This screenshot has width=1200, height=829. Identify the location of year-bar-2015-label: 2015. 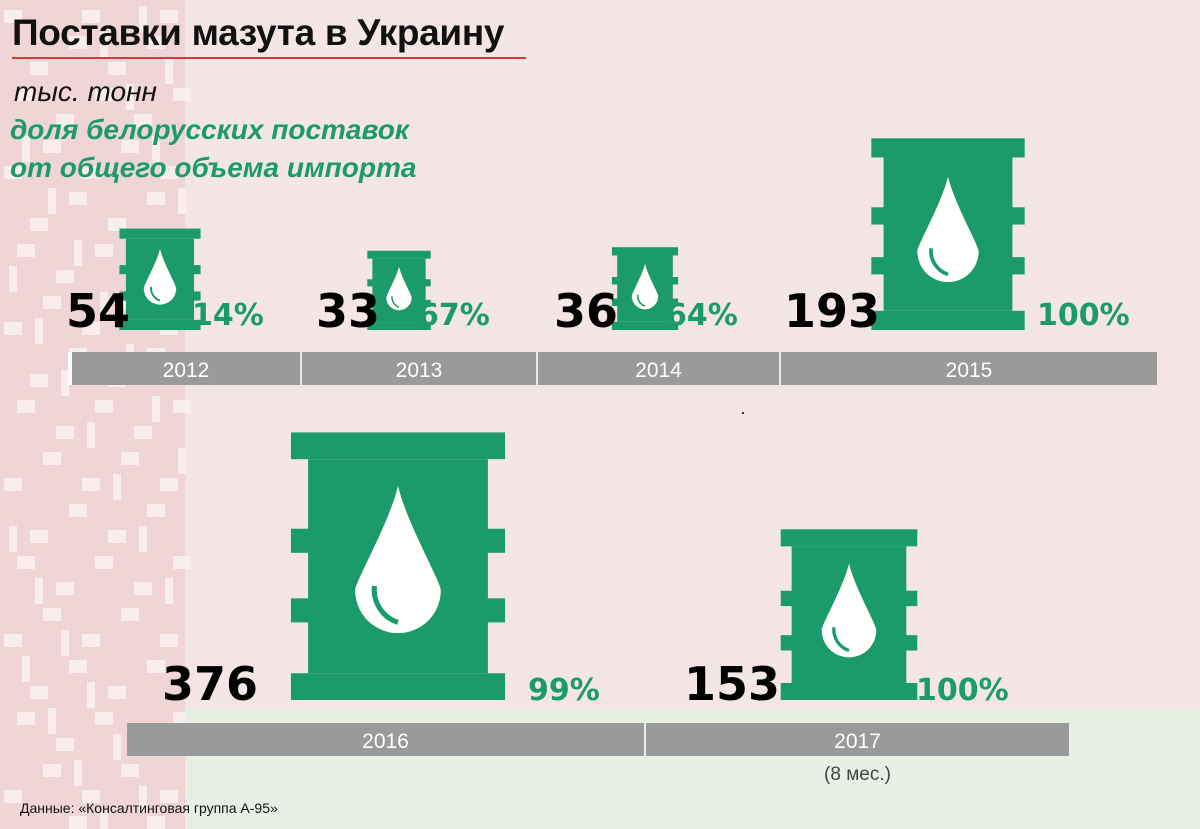
(969, 370).